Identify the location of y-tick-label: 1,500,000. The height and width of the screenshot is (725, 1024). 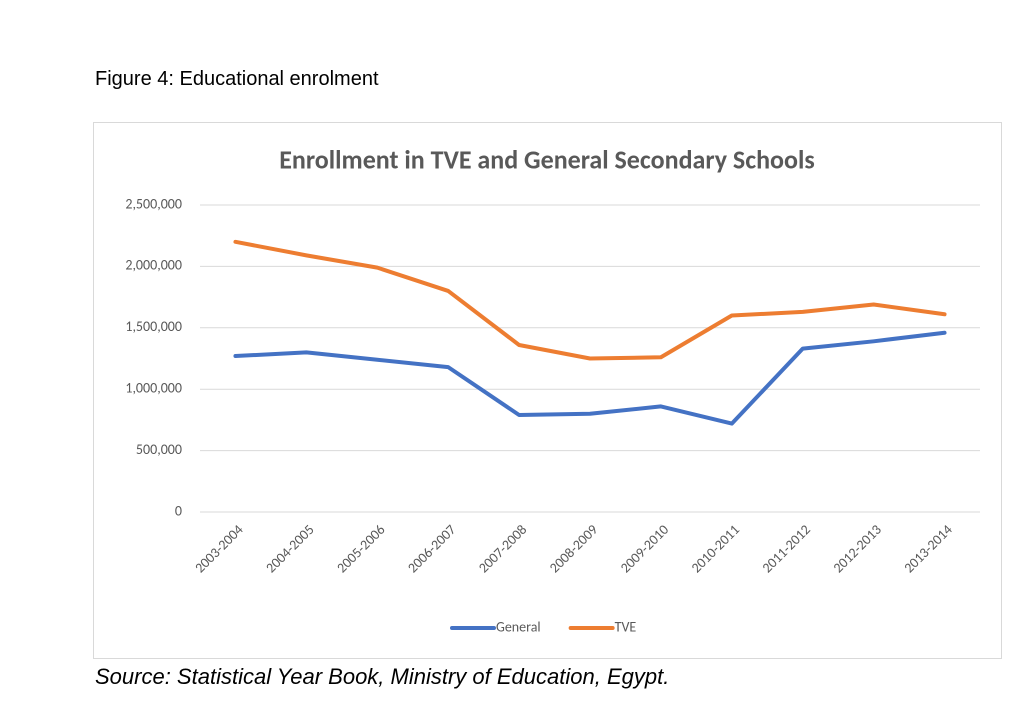
(153, 326).